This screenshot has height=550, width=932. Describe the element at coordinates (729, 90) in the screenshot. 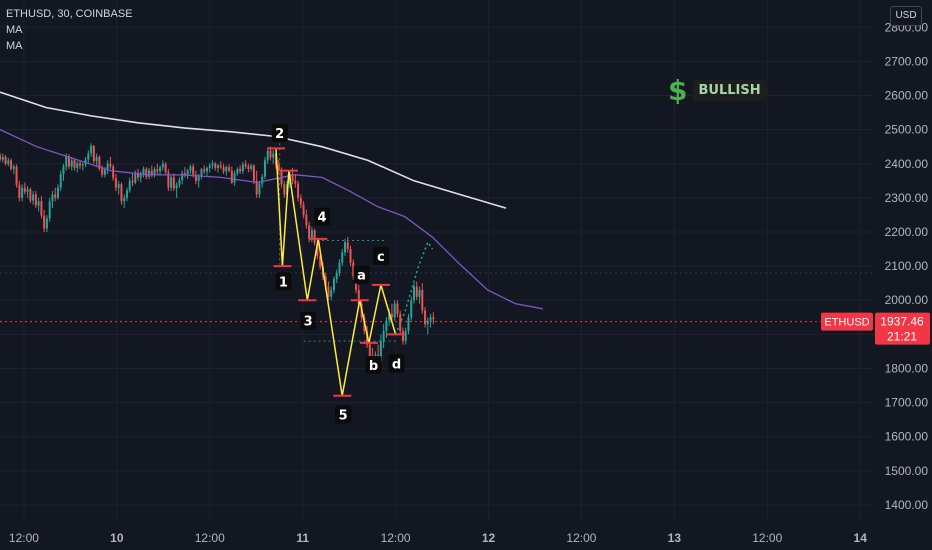

I see `bullish-label: BULLISH` at that location.